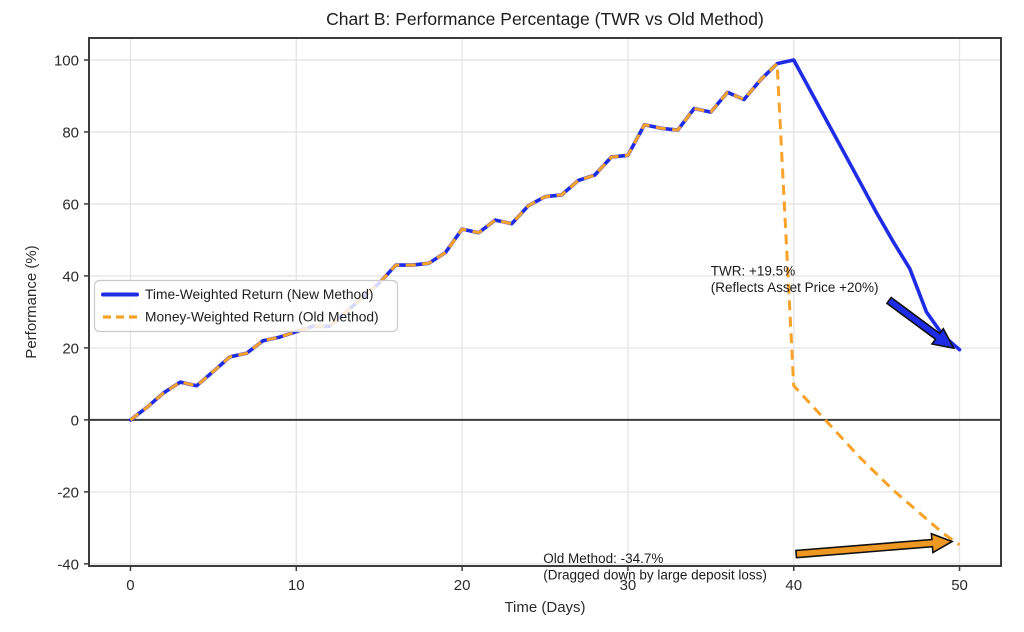  What do you see at coordinates (793, 585) in the screenshot?
I see `x-tick-label: 40` at bounding box center [793, 585].